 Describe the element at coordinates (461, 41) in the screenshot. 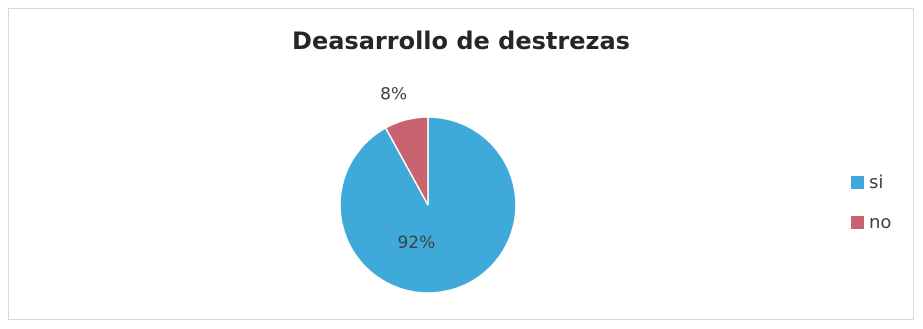

I see `chart-title: Deasarrollo de destrezas` at that location.